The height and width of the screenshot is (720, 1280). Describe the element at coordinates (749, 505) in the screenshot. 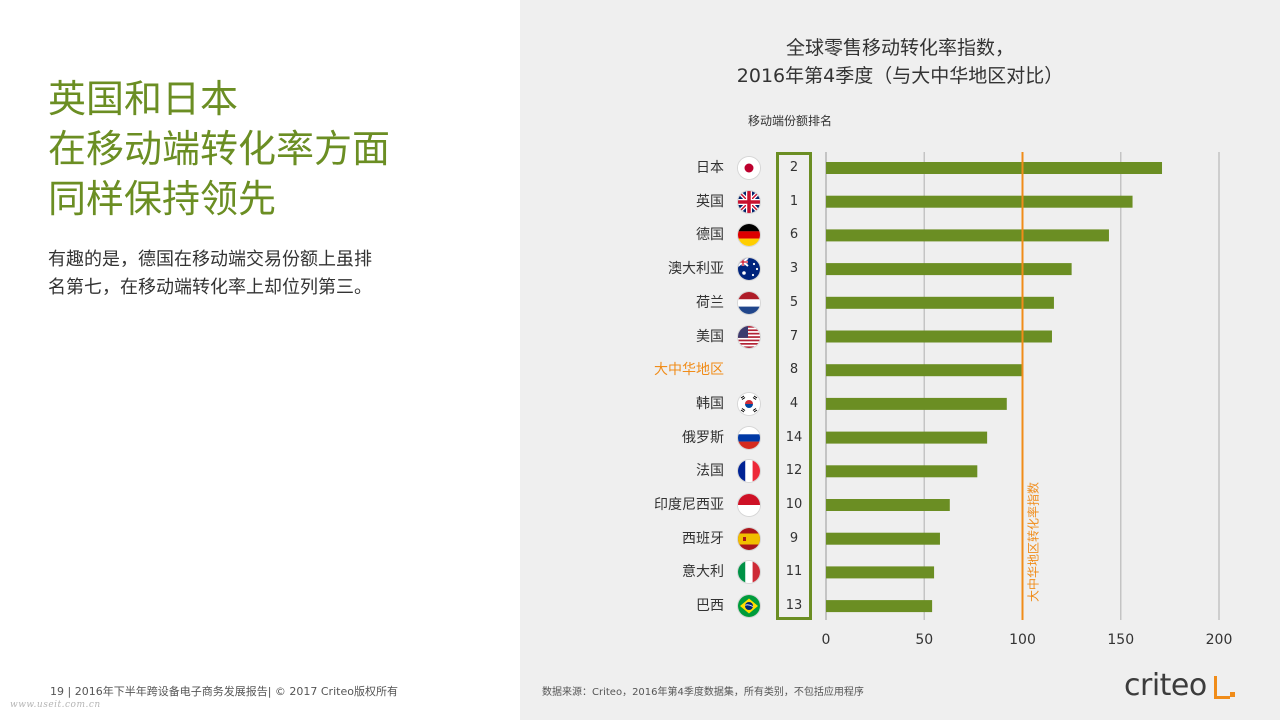

I see `indonesia-flag-icon` at that location.